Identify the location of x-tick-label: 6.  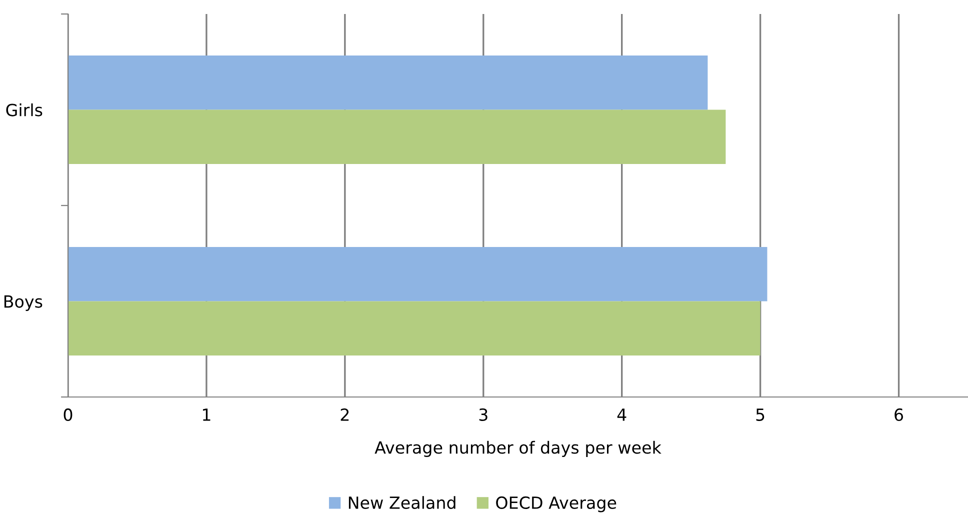
(899, 415).